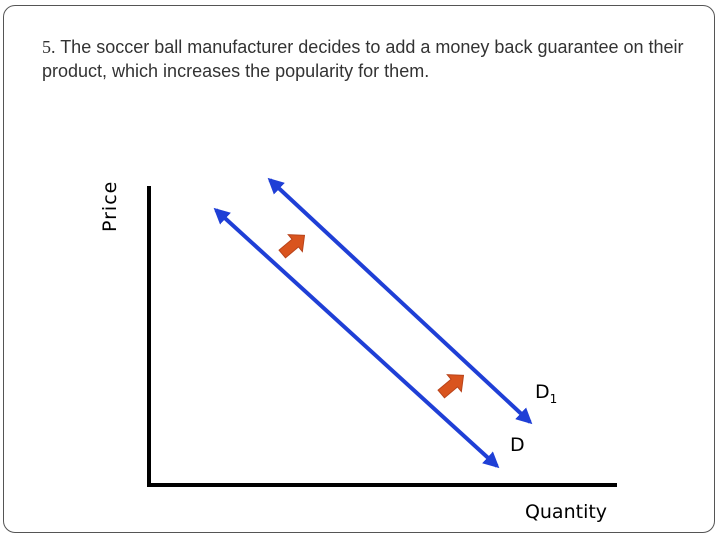  I want to click on shift-arrow-upper, so click(292, 246).